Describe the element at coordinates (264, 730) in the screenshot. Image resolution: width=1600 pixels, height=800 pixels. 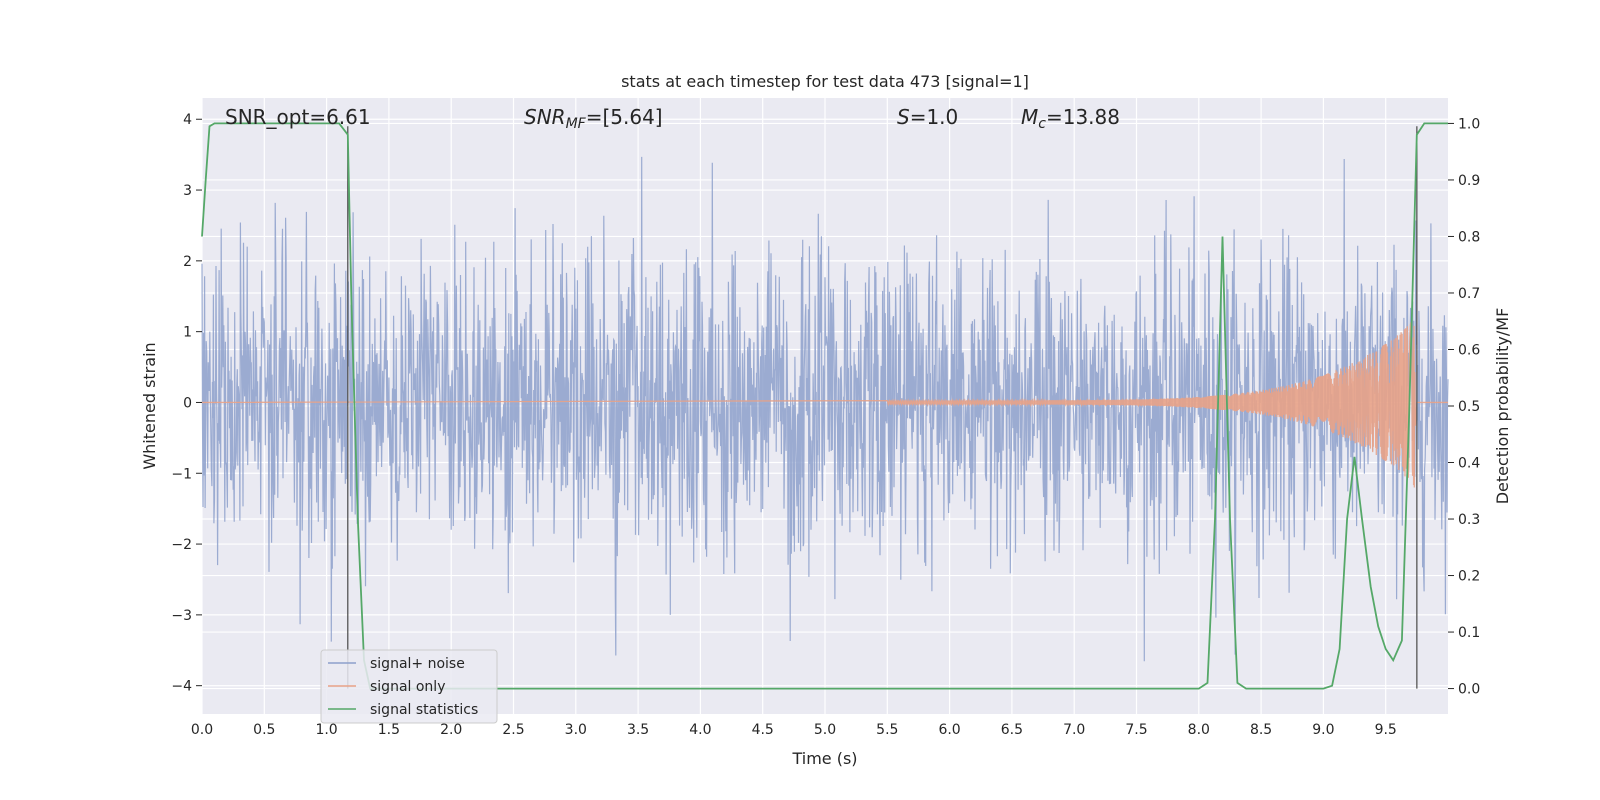
I see `x-tick-label: 0.5` at that location.